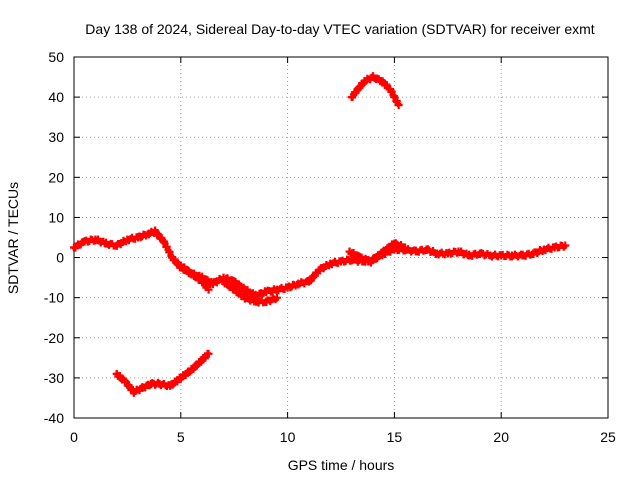 The height and width of the screenshot is (480, 640). Describe the element at coordinates (54, 338) in the screenshot. I see `y-tick-label: -20` at that location.